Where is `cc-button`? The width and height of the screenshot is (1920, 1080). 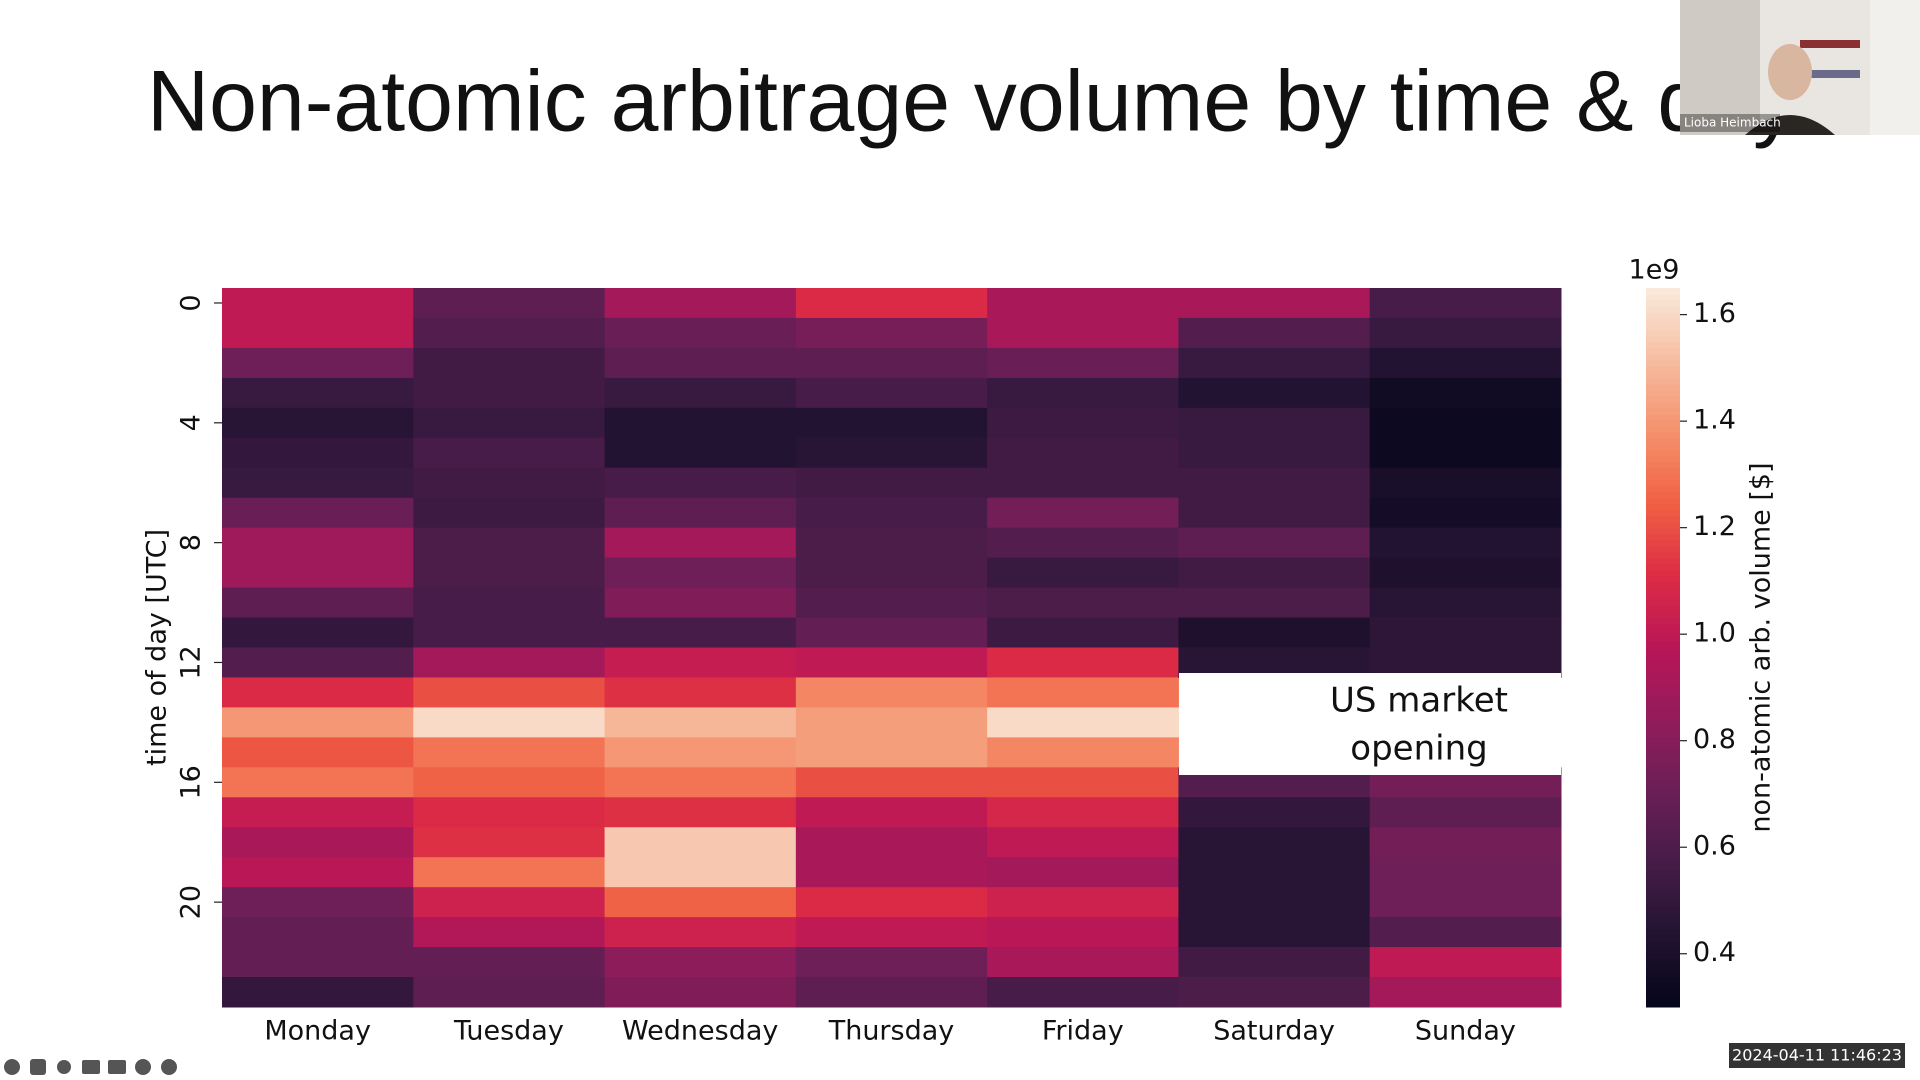
cc-button is located at coordinates (91, 1067).